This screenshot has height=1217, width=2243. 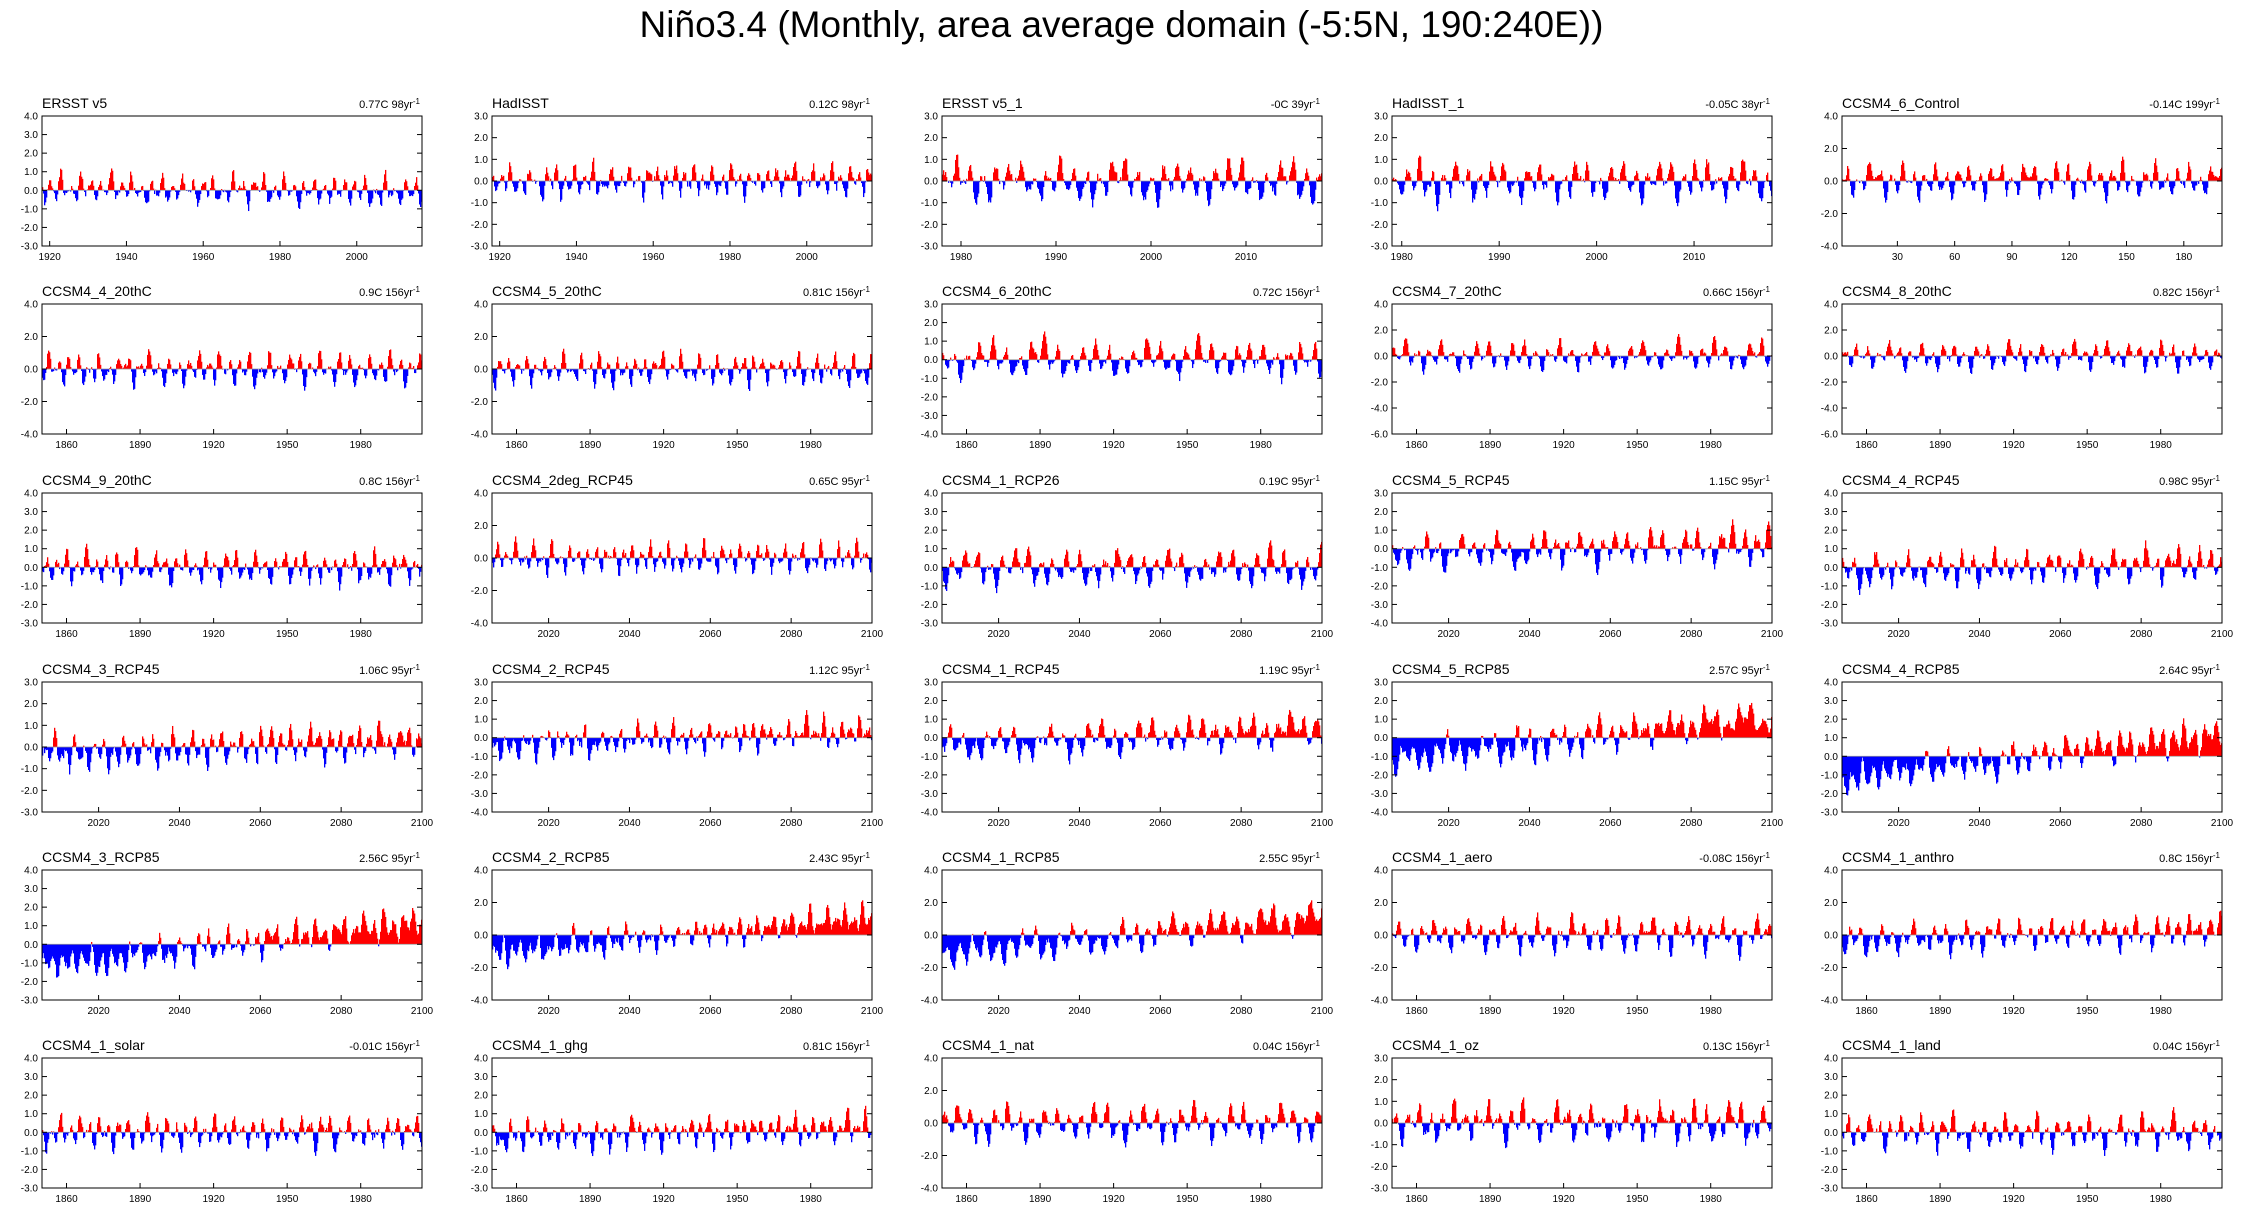 I want to click on x-tick-label: 1920, so click(x=1113, y=445).